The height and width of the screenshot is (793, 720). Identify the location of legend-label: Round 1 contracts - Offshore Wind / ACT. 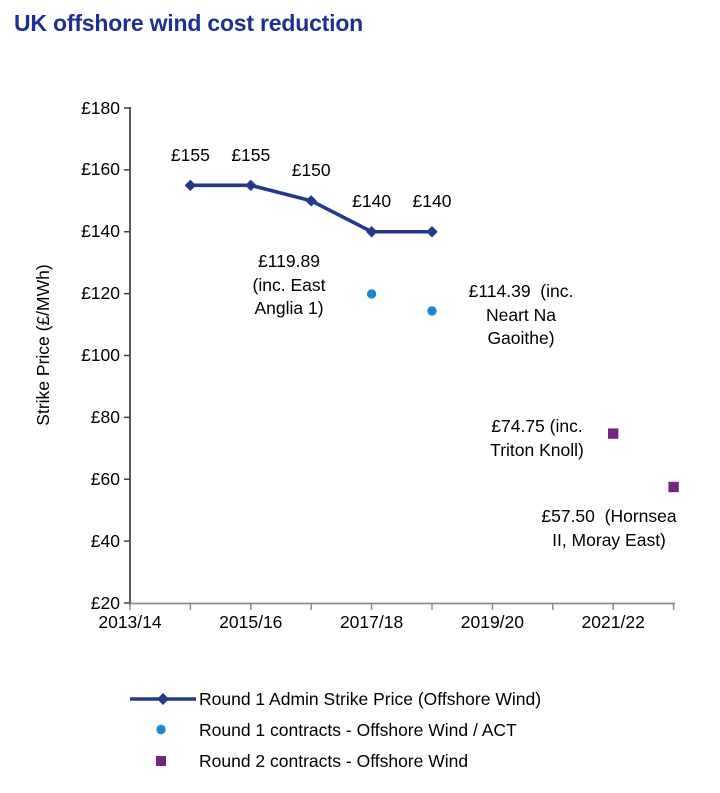
(358, 729).